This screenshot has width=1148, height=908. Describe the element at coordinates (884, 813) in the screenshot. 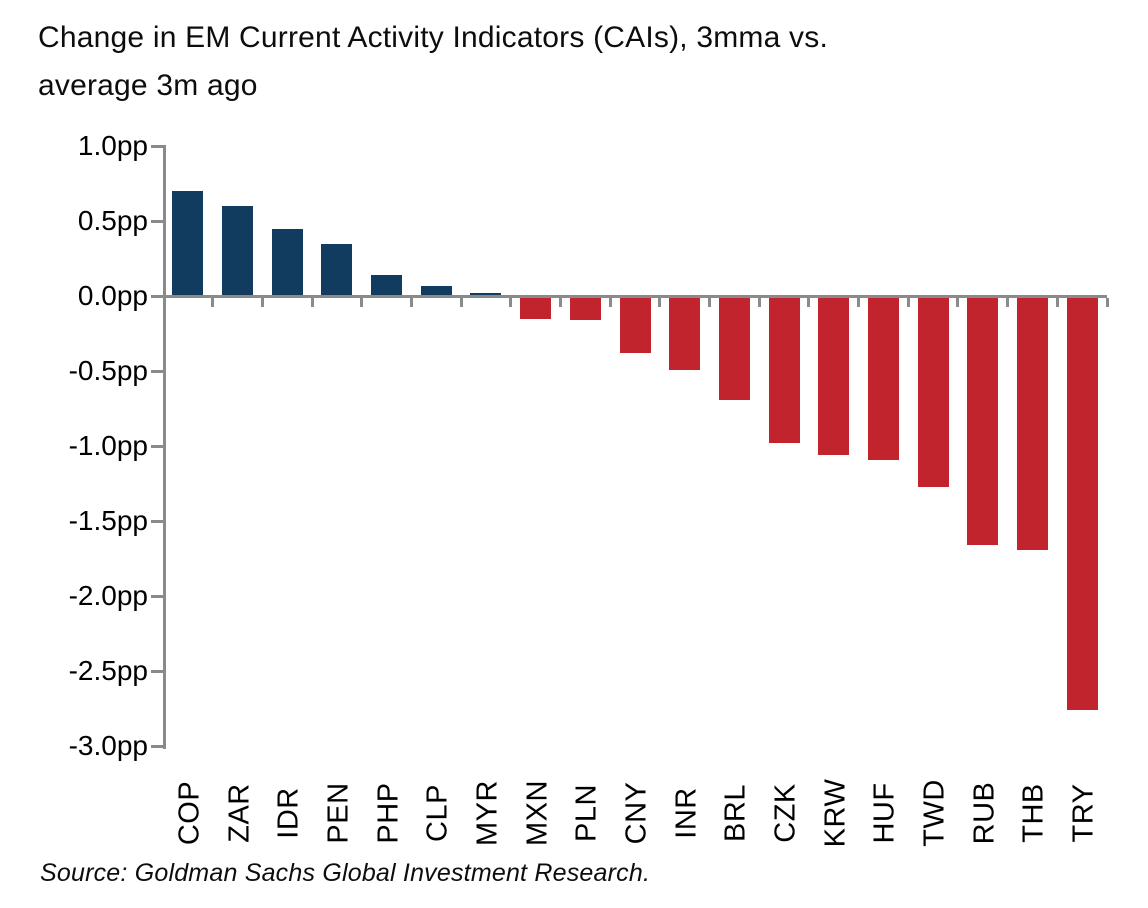

I see `x-axis-label: HUF` at that location.